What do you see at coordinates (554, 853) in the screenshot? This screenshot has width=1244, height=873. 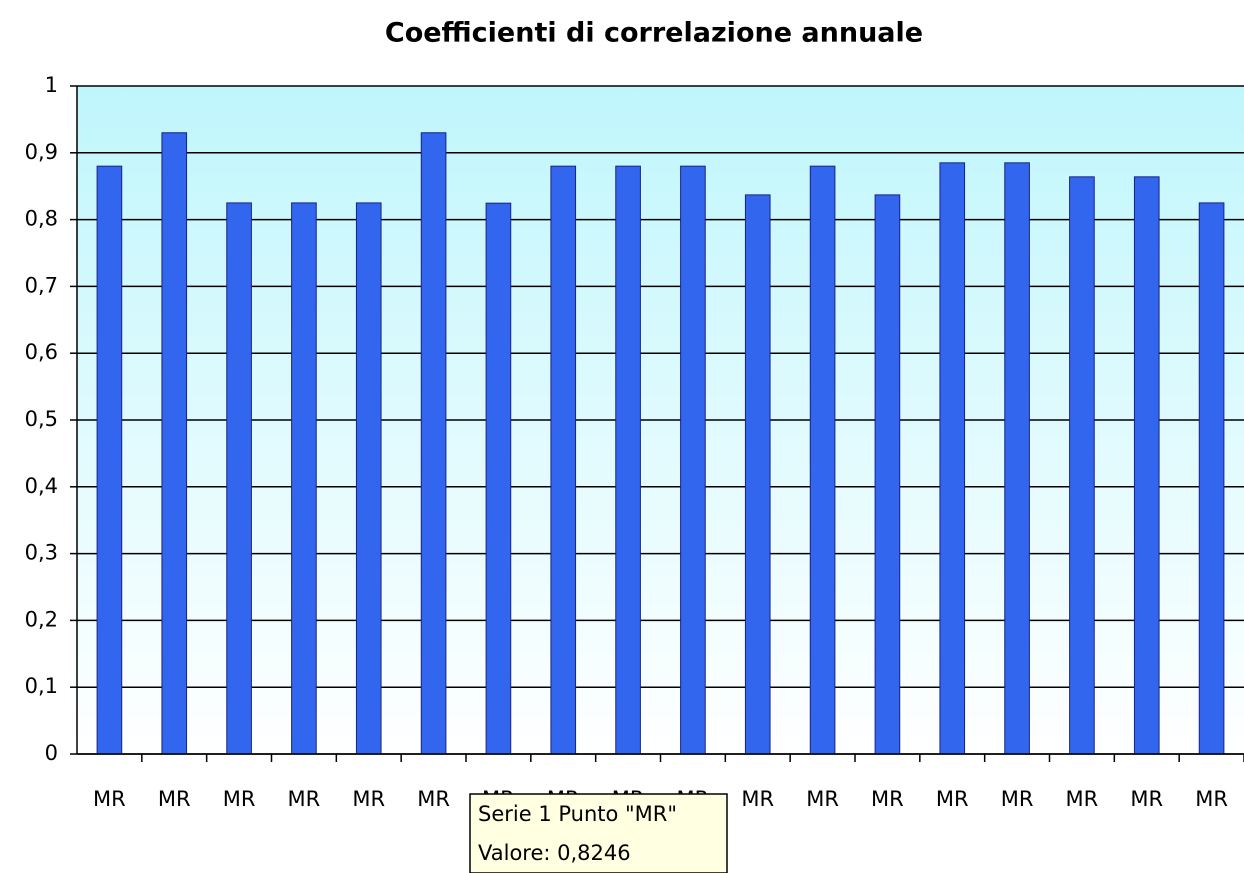 I see `tooltip-line: Valore: 0,8246` at bounding box center [554, 853].